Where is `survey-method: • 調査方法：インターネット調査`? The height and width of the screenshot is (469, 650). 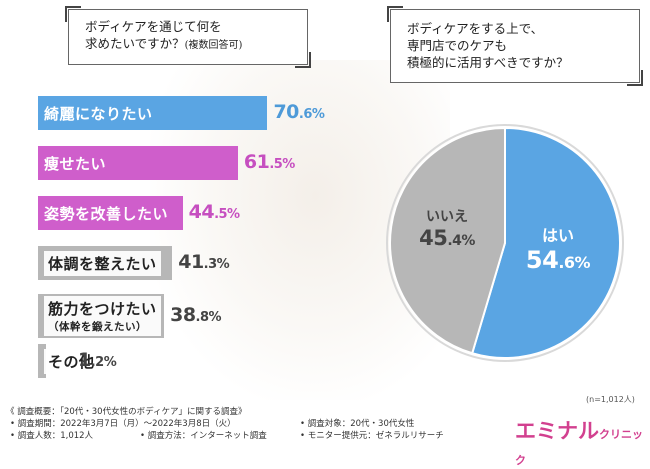 survey-method: • 調査方法：インターネット調査 is located at coordinates (203, 436).